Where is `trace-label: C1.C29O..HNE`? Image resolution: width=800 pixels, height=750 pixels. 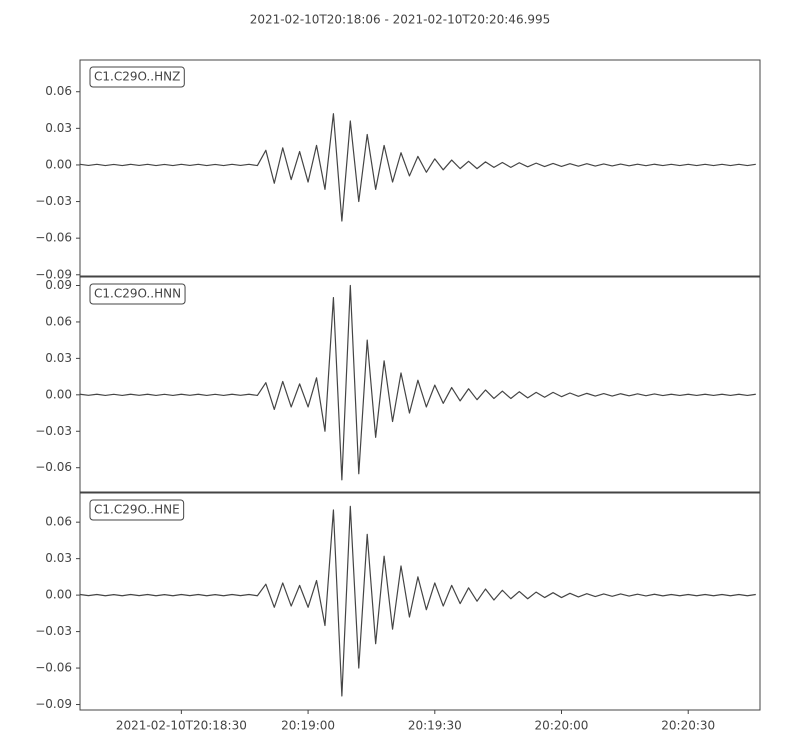 trace-label: C1.C29O..HNE is located at coordinates (137, 510).